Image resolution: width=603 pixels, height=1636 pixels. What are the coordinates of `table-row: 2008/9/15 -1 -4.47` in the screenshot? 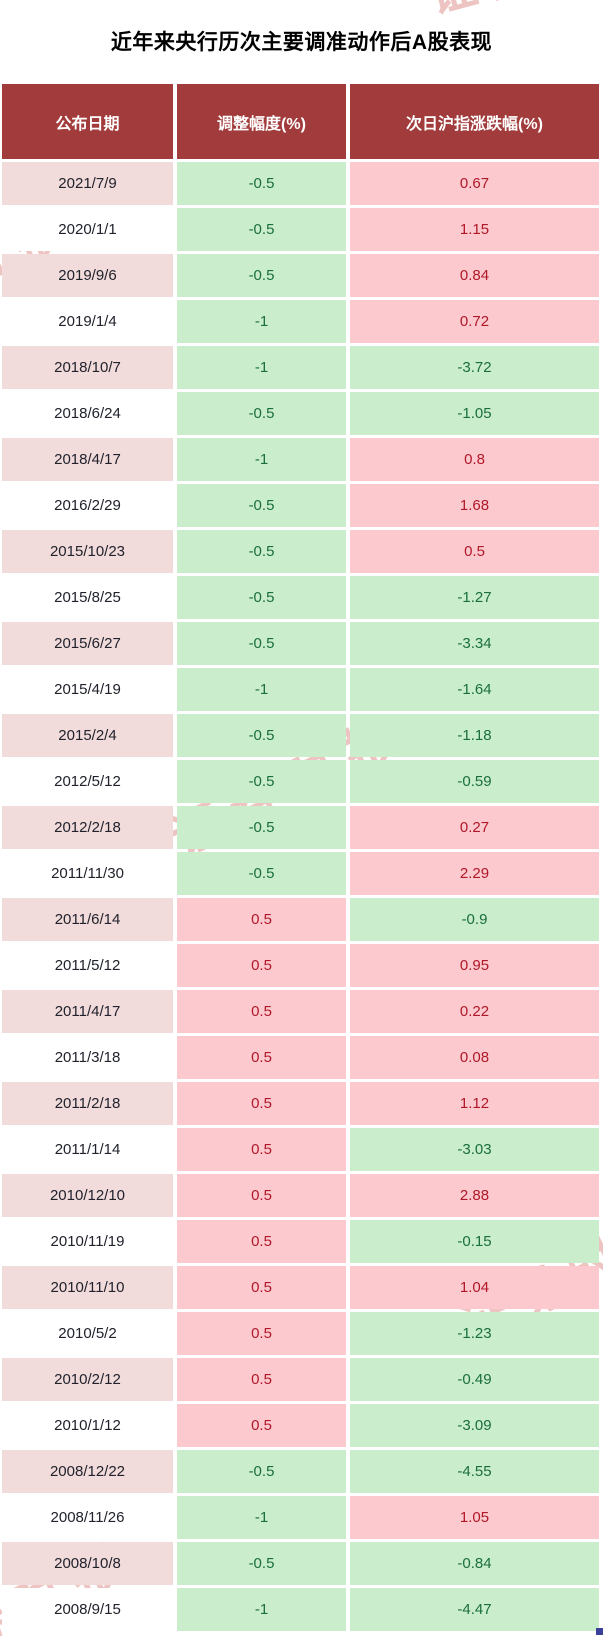 It's located at (300, 1609).